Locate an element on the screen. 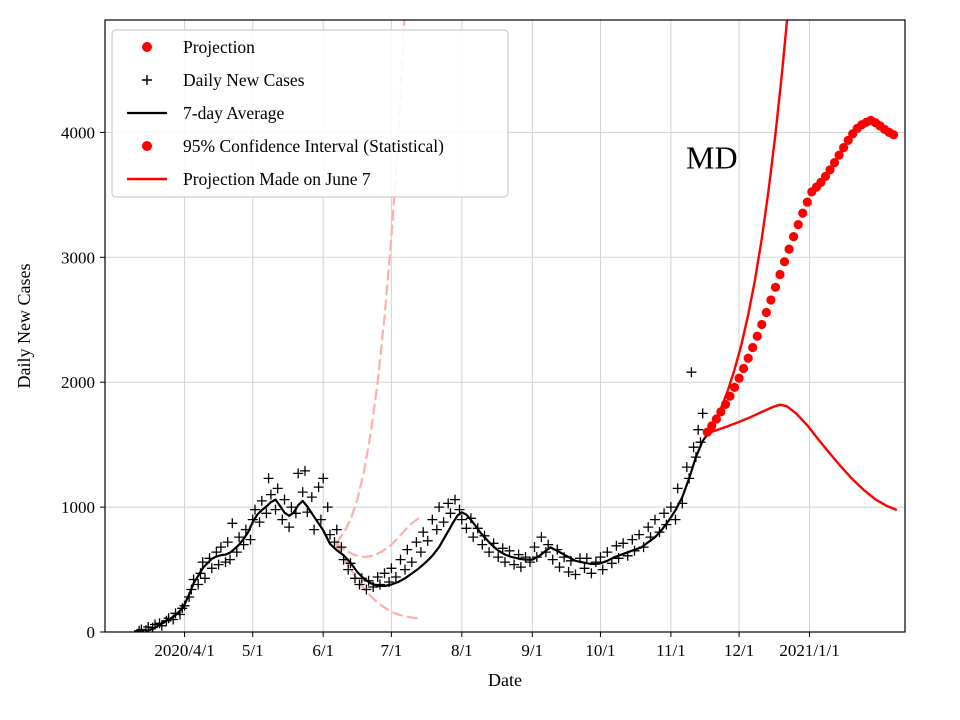 The height and width of the screenshot is (720, 960). svg-text: 0 is located at coordinates (91, 632).